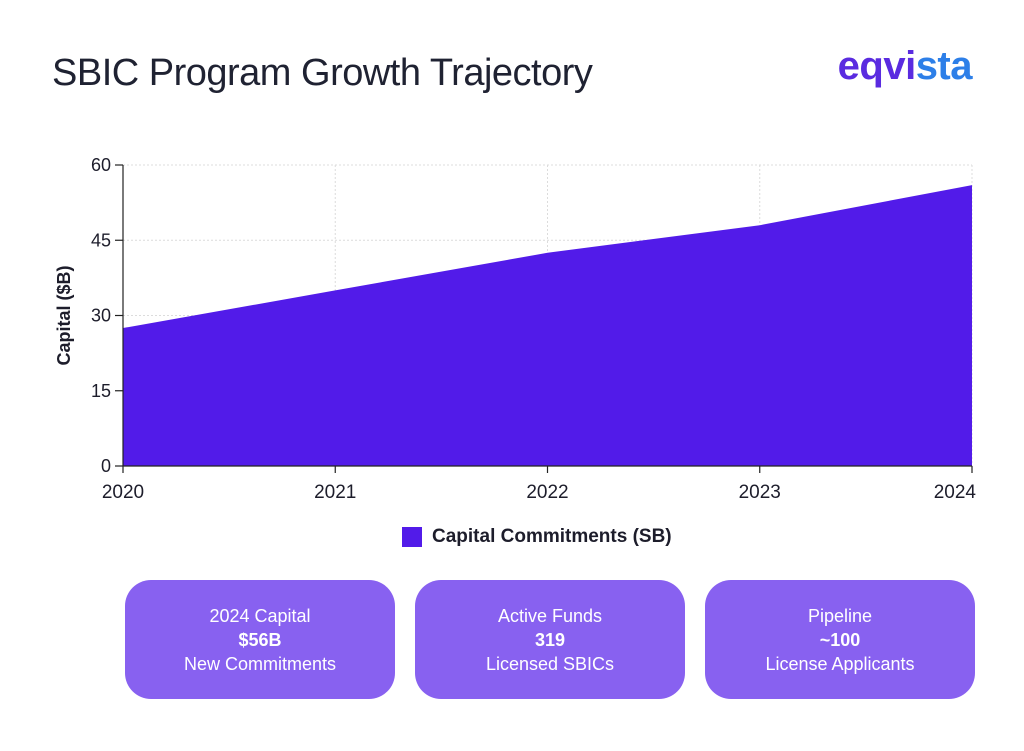  What do you see at coordinates (101, 165) in the screenshot?
I see `y-tick-label: 60` at bounding box center [101, 165].